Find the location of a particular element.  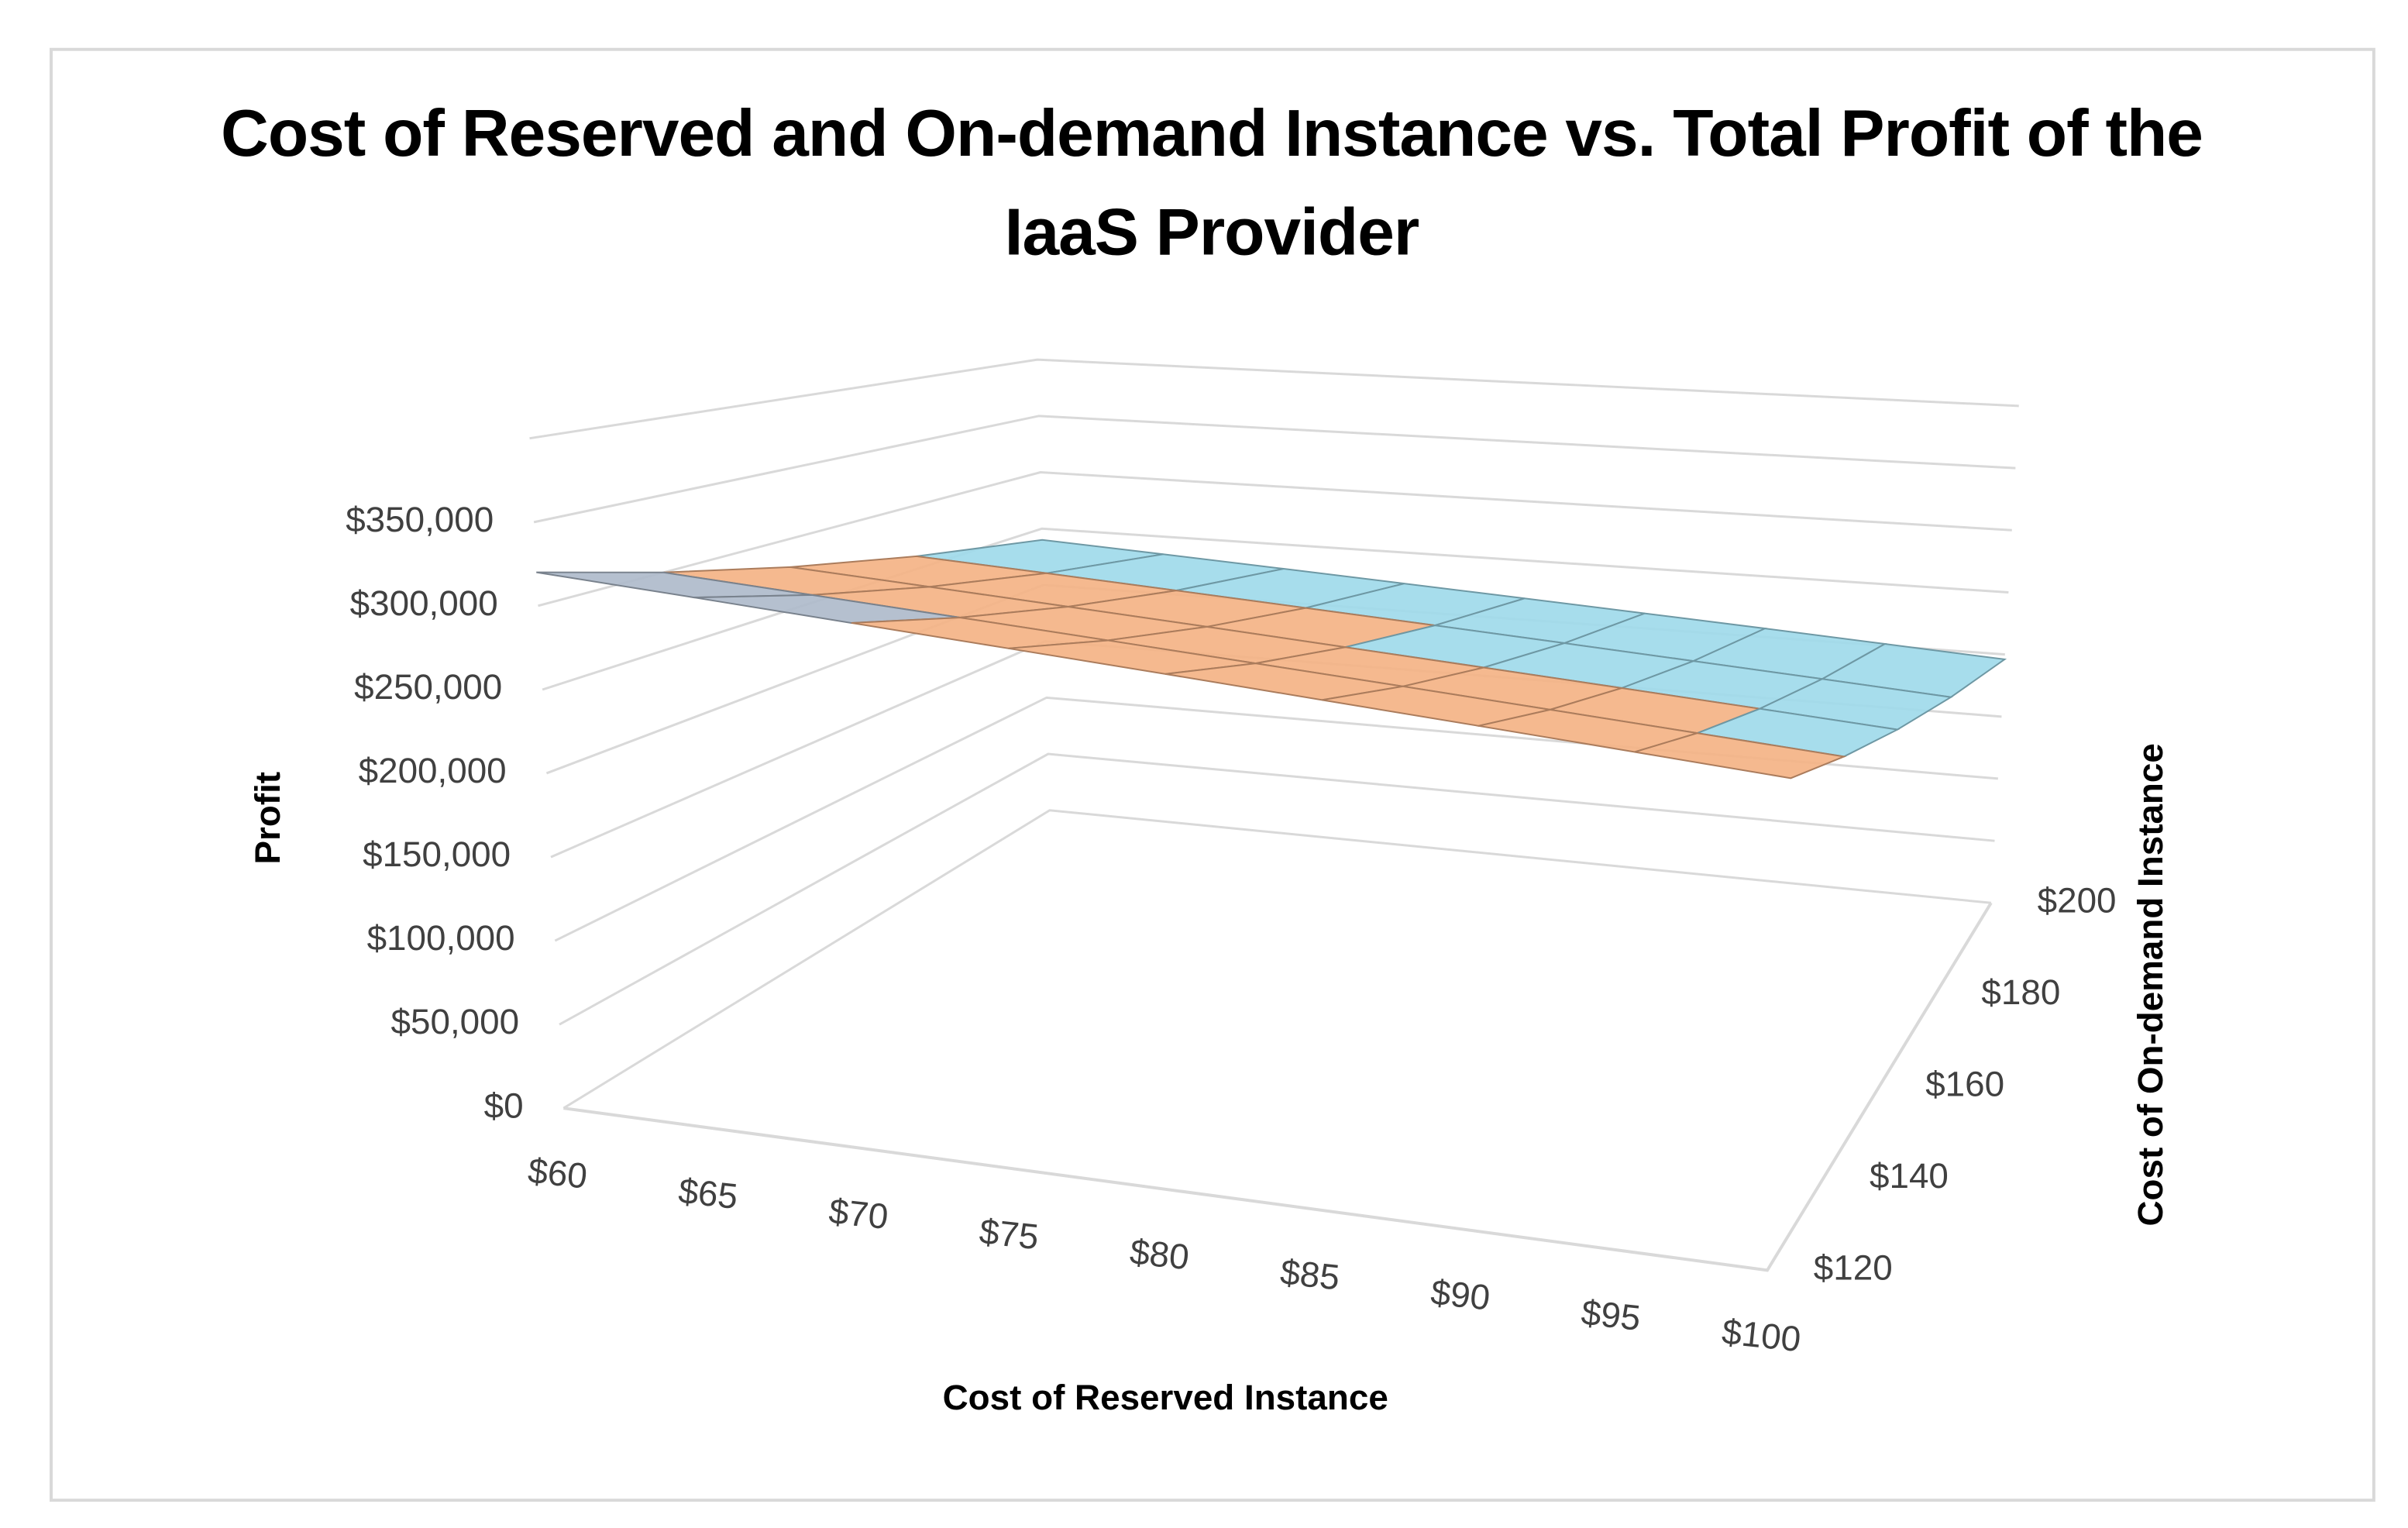

depth-tick-label: $180 is located at coordinates (2021, 992).